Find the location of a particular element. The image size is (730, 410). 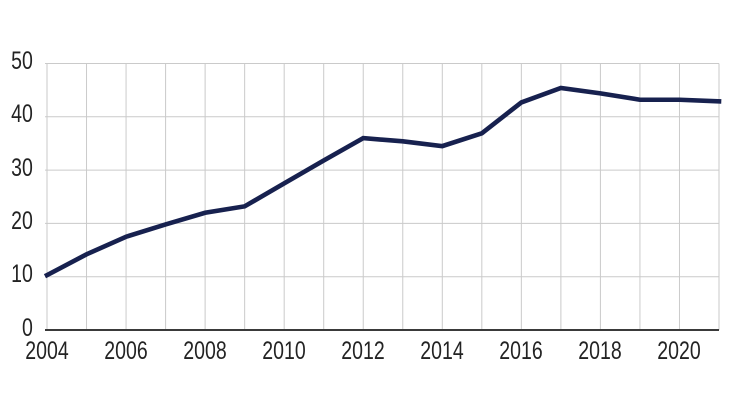

x-axis-tick-label: 2020 is located at coordinates (679, 351).